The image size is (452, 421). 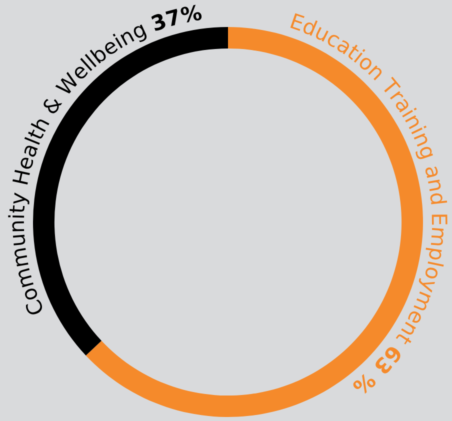 What do you see at coordinates (176, 18) in the screenshot?
I see `data-label: 37%` at bounding box center [176, 18].